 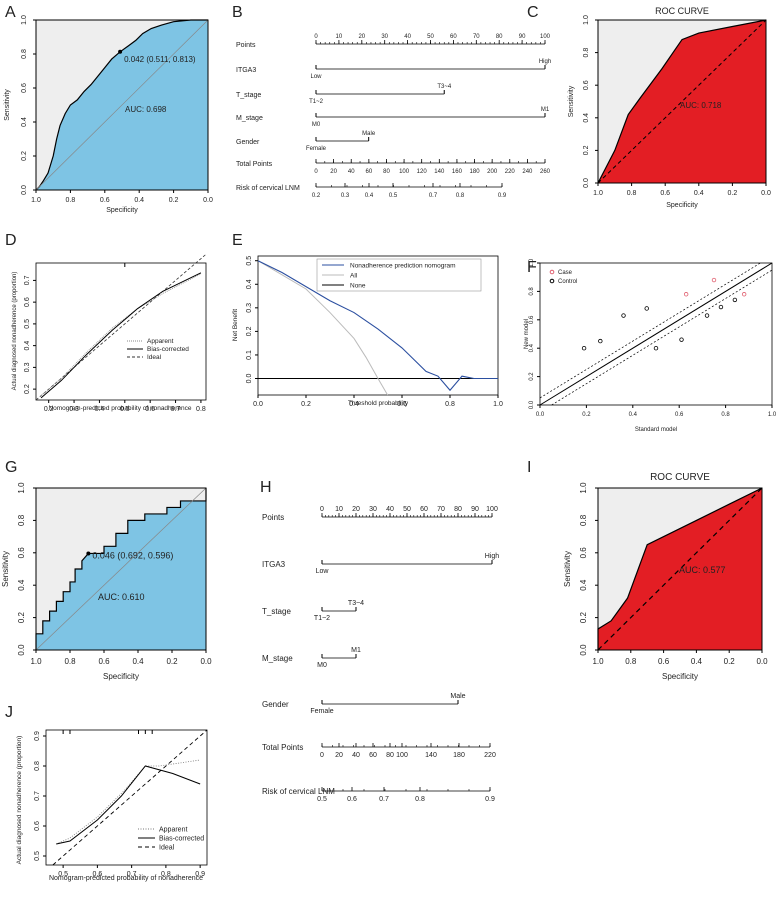 I want to click on nomogram-tick-label: 140, so click(x=431, y=755).